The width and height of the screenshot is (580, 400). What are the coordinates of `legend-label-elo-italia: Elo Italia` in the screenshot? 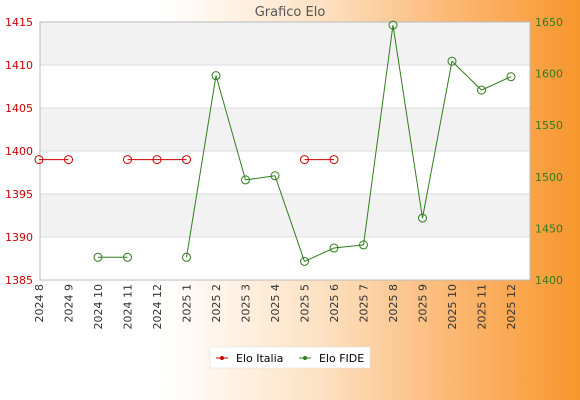 It's located at (259, 358).